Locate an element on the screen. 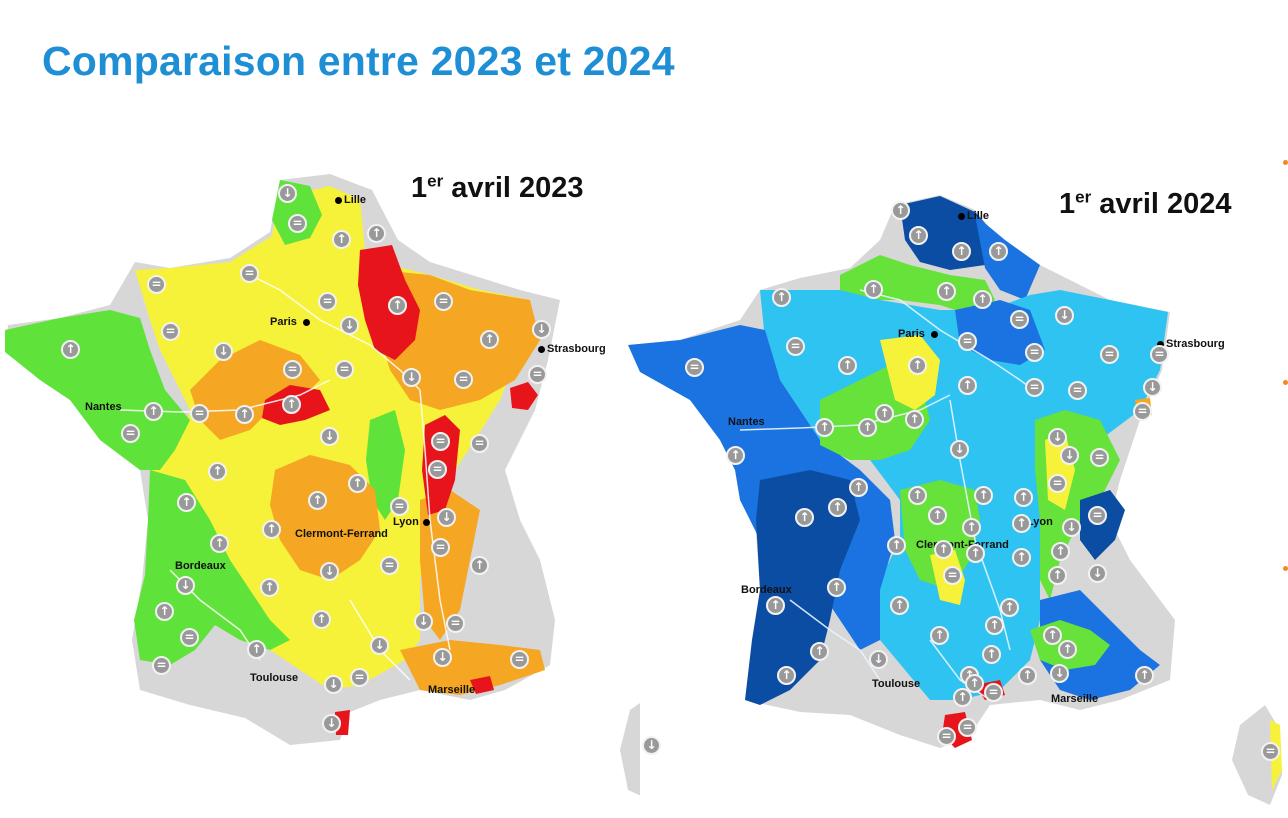 The width and height of the screenshot is (1288, 818). map-2024-green-massif is located at coordinates (940, 535).